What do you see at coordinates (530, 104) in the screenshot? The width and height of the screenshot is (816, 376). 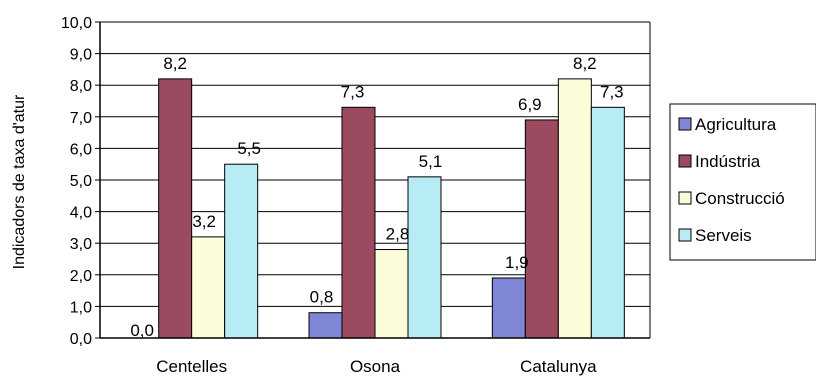 I see `data-label: 6,9` at bounding box center [530, 104].